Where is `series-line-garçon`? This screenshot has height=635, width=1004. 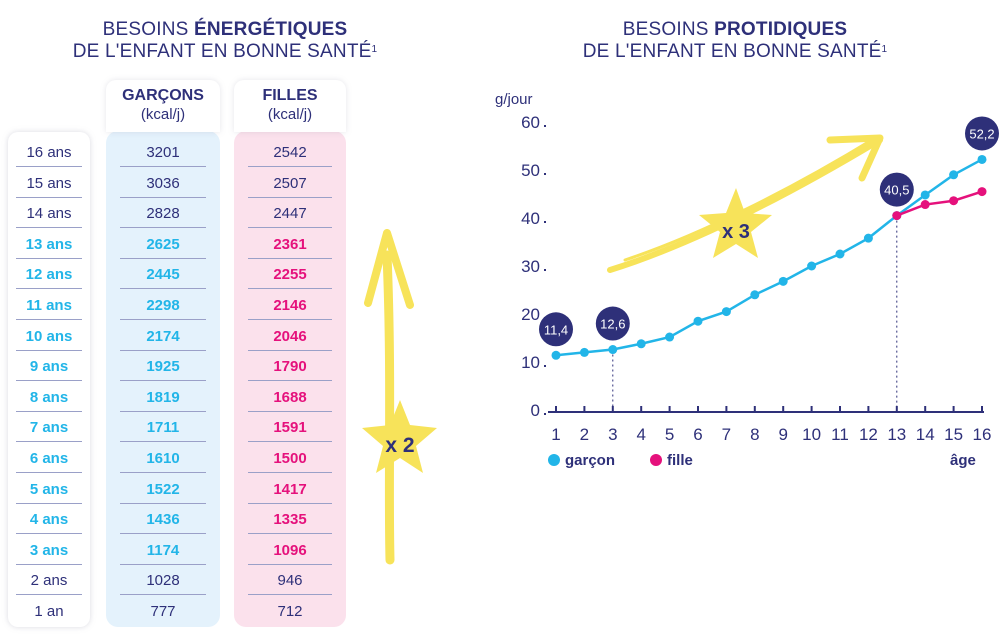 series-line-garçon is located at coordinates (769, 257).